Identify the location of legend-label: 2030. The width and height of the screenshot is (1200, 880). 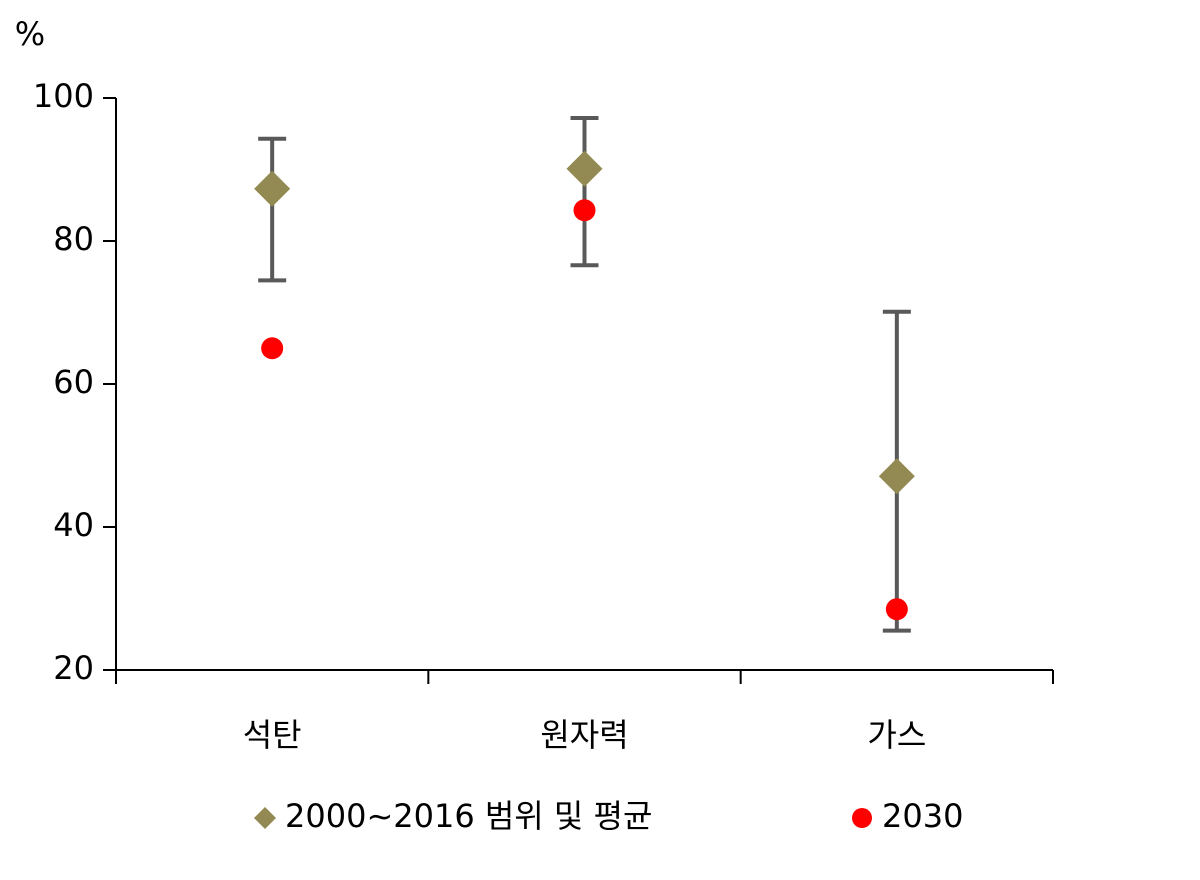
(922, 816).